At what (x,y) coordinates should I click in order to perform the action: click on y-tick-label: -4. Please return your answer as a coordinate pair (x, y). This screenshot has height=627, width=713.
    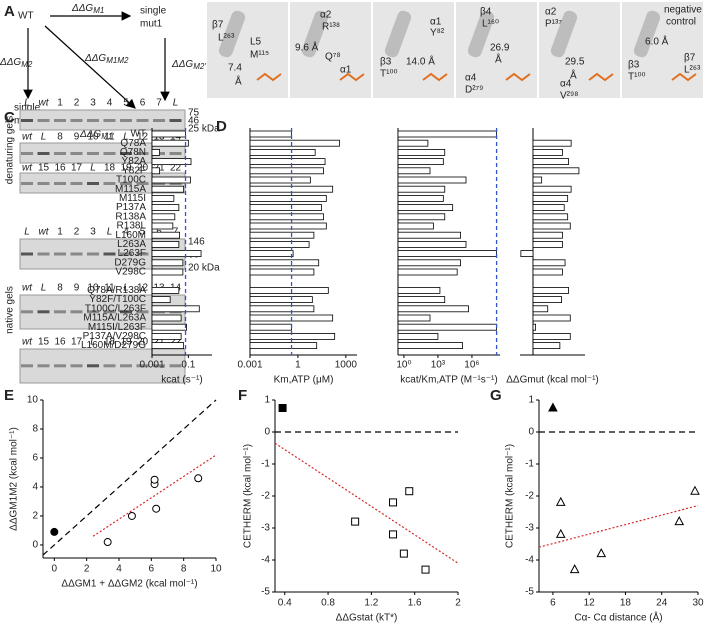
    Looking at the image, I should click on (529, 560).